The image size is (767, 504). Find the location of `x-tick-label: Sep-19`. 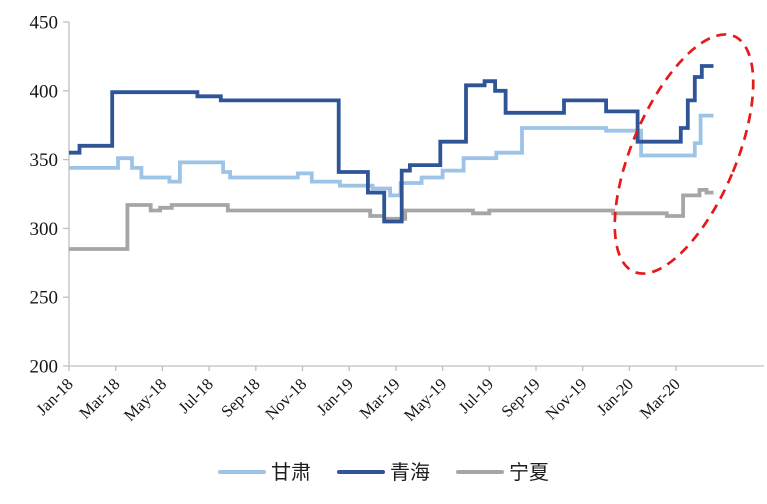

x-tick-label: Sep-19 is located at coordinates (520, 397).